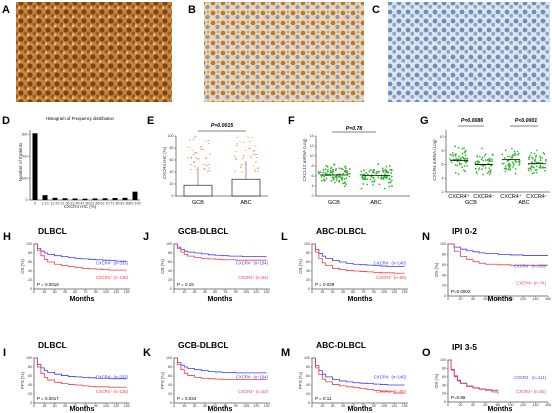  Describe the element at coordinates (203, 345) in the screenshot. I see `km-title: GCB-DLBCL` at that location.